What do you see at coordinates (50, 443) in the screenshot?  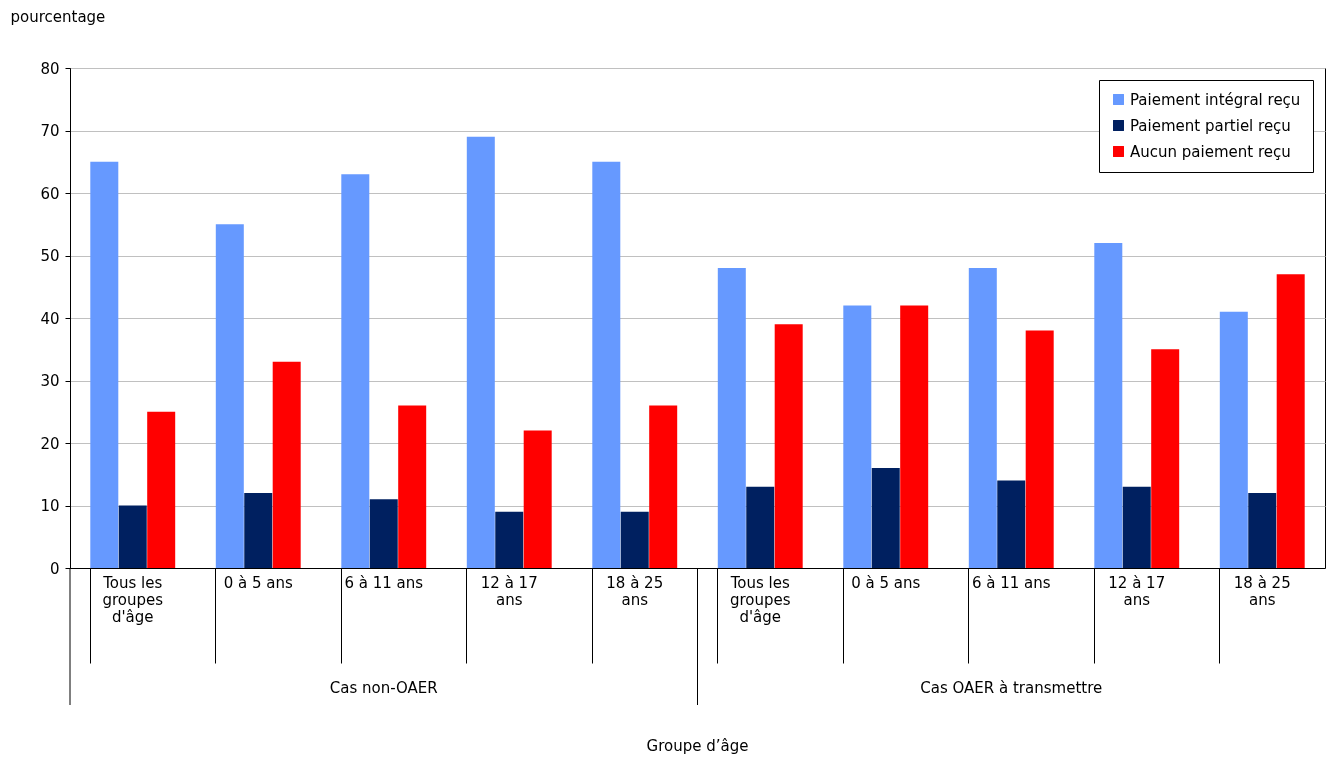 I see `y-tick-label: 20` at bounding box center [50, 443].